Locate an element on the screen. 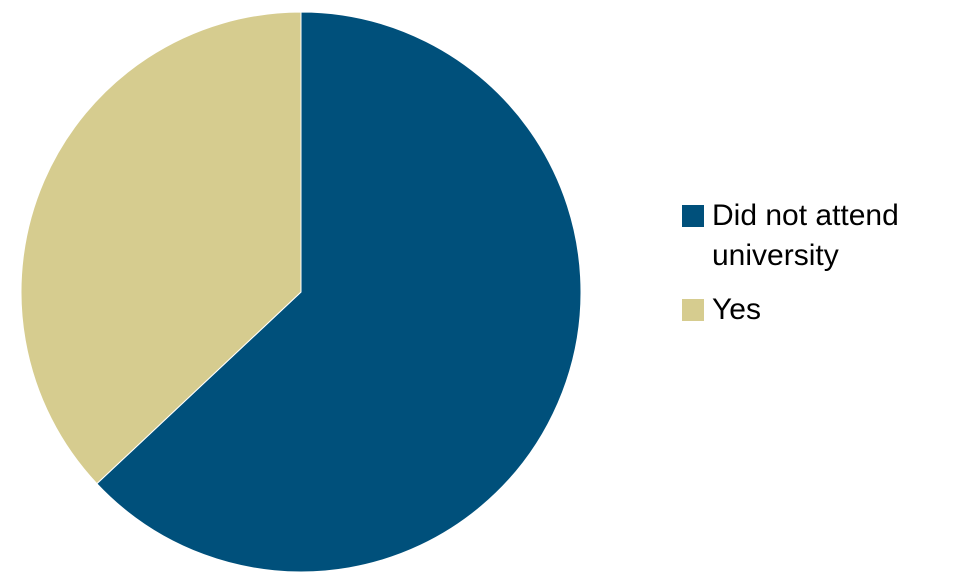 Image resolution: width=970 pixels, height=574 pixels. legend-label-did-not-attend: Did not attend university is located at coordinates (805, 235).